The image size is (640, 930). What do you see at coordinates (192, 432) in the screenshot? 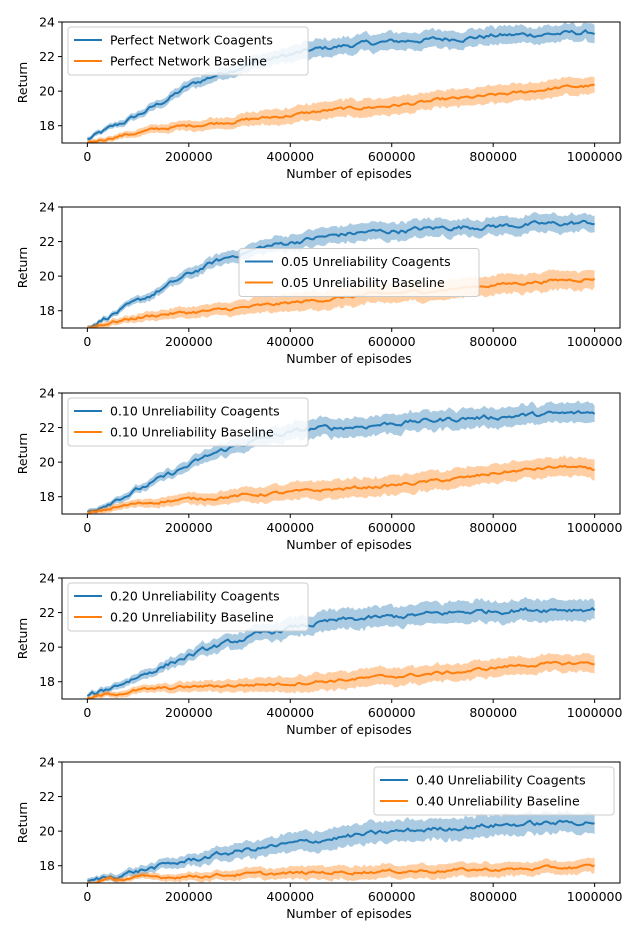
I see `legend-label-baseline: 0.10 Unreliability Baseline` at bounding box center [192, 432].